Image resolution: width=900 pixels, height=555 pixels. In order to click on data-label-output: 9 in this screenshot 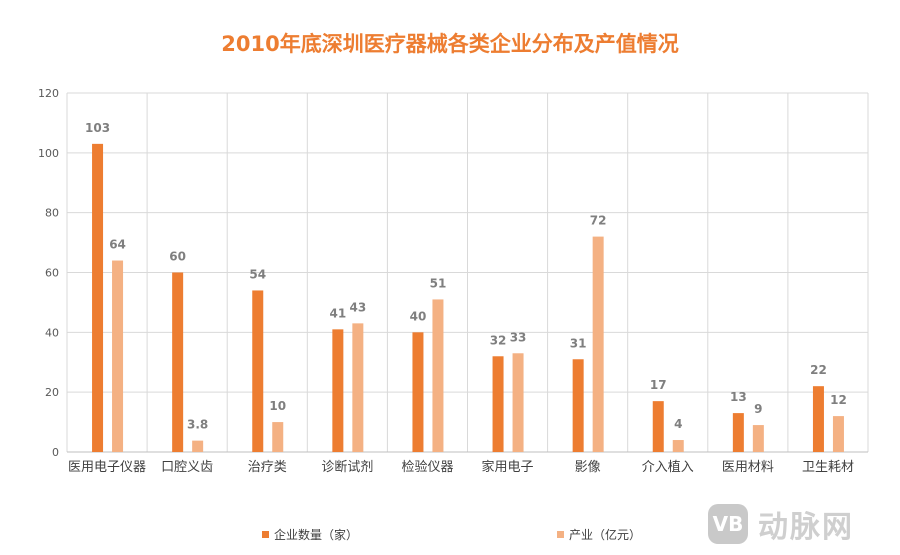, I will do `click(758, 409)`.